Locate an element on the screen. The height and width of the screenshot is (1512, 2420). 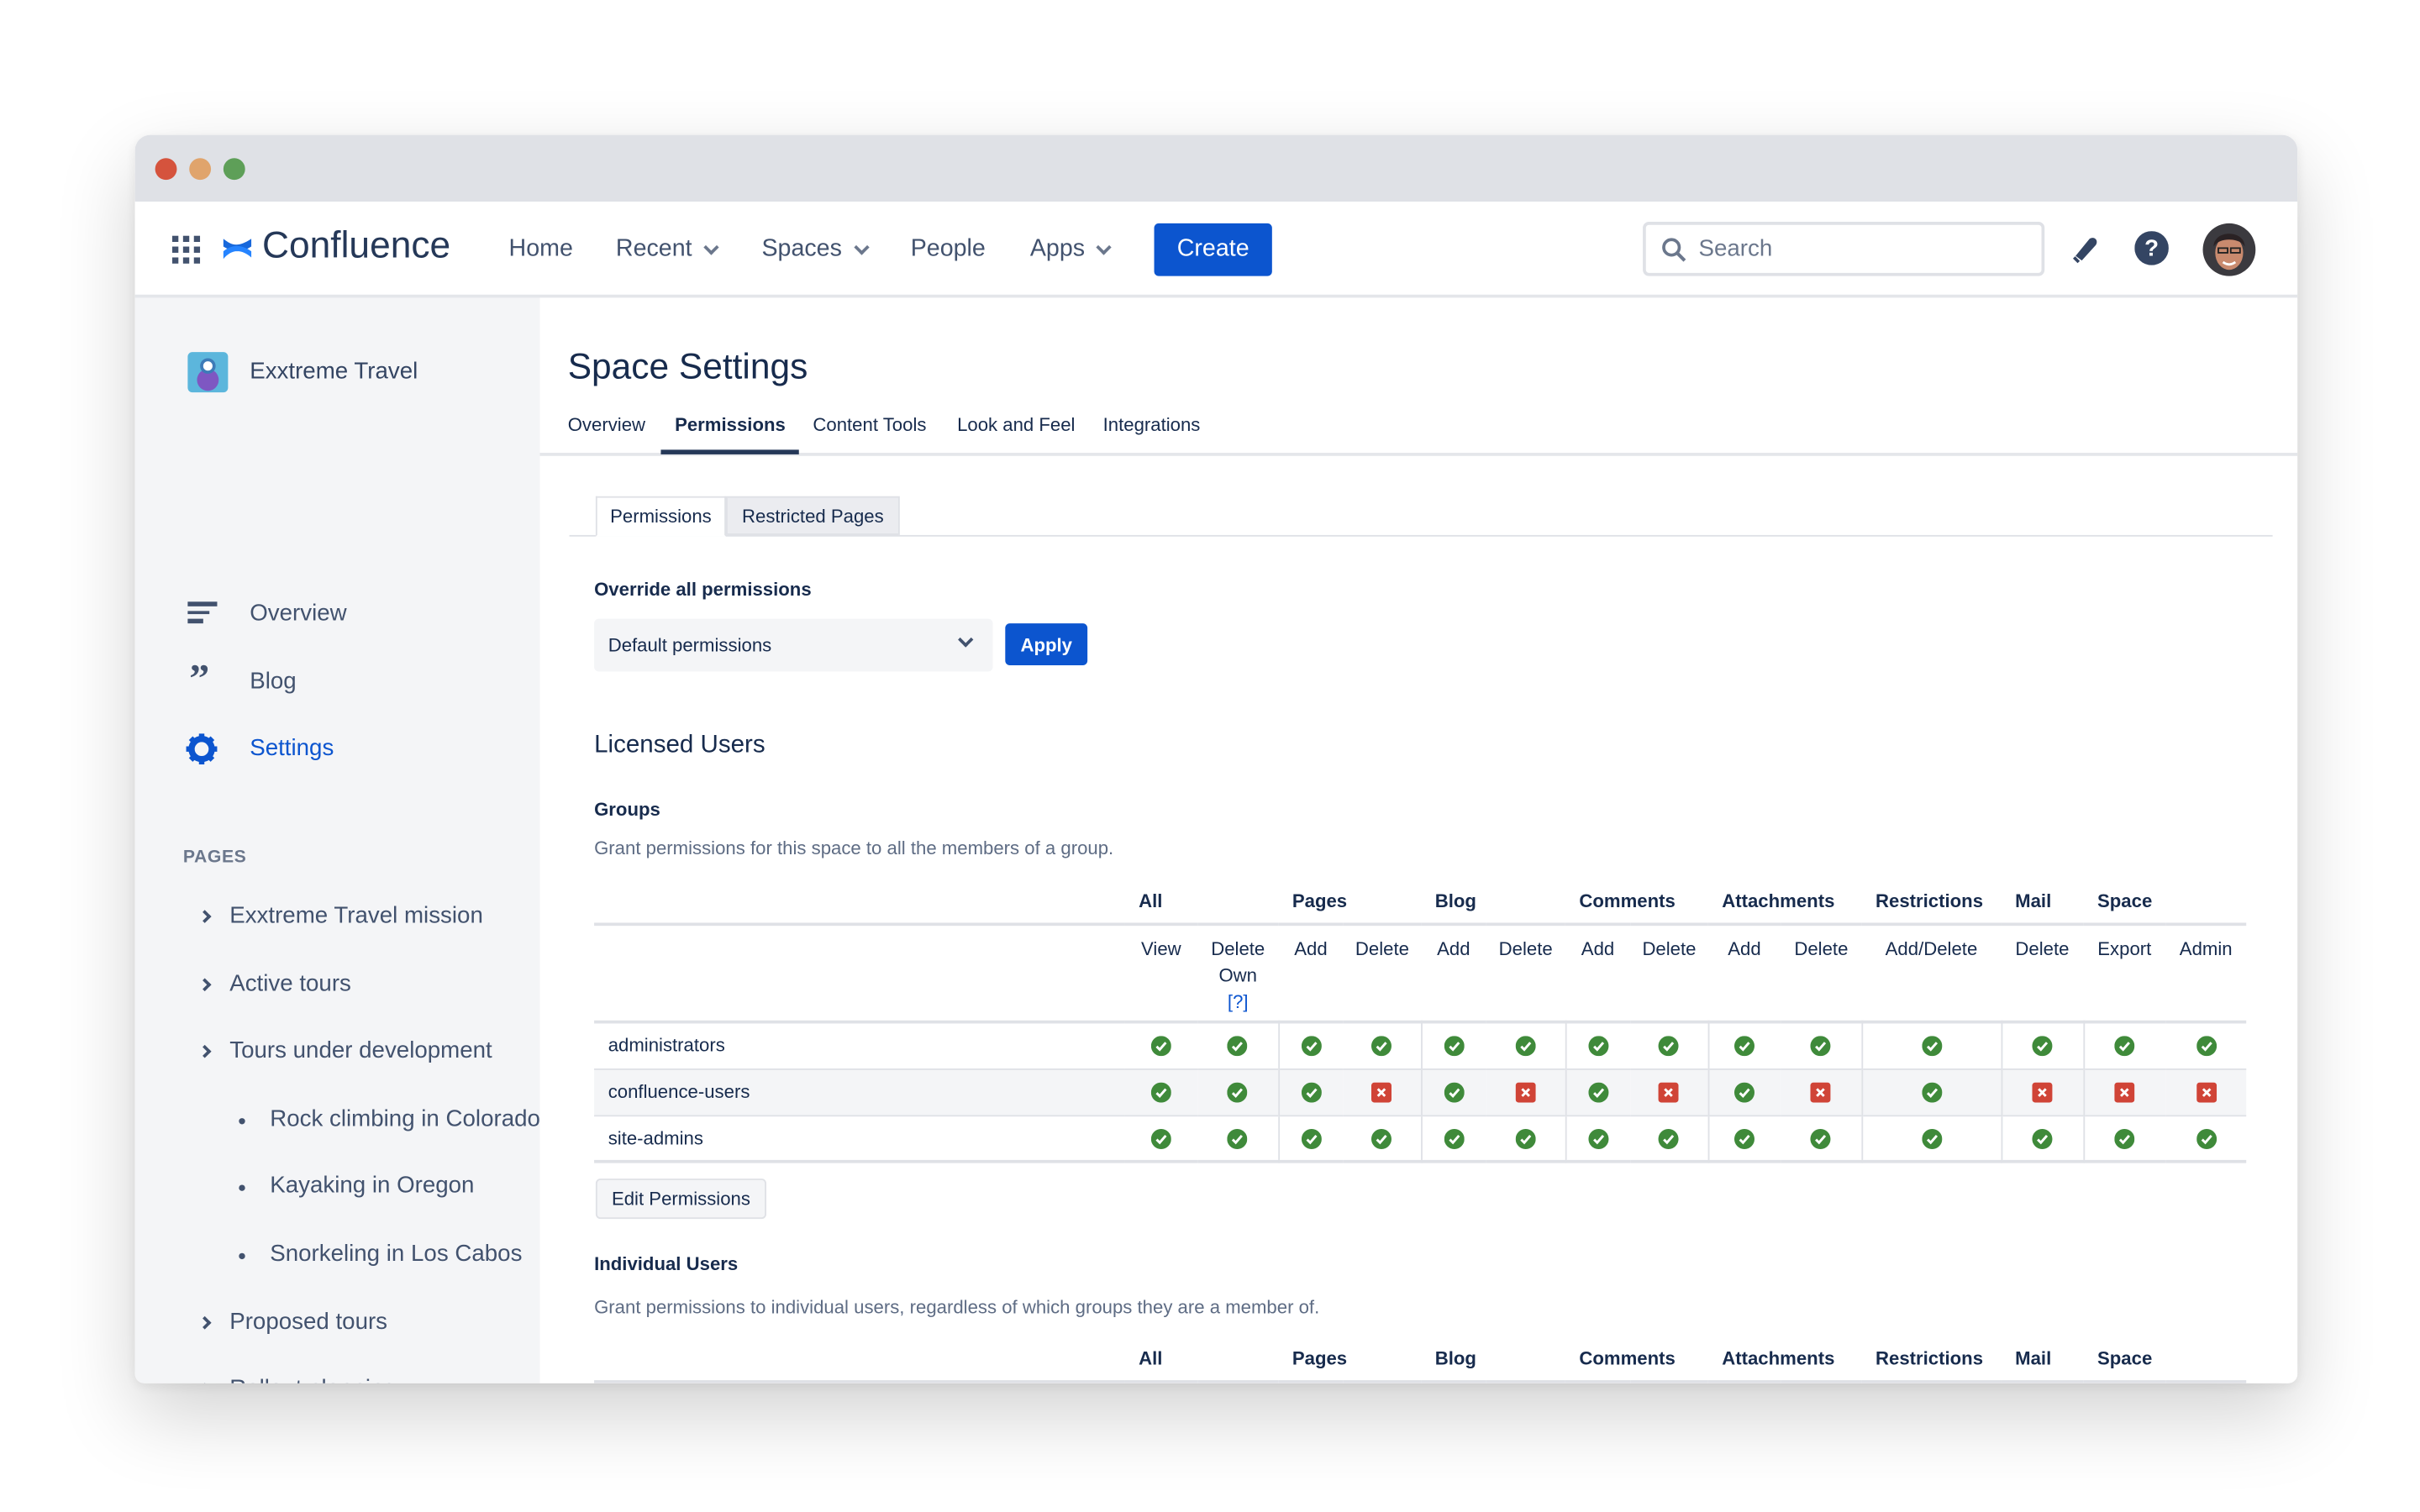
minimize-window-button is located at coordinates (200, 169).